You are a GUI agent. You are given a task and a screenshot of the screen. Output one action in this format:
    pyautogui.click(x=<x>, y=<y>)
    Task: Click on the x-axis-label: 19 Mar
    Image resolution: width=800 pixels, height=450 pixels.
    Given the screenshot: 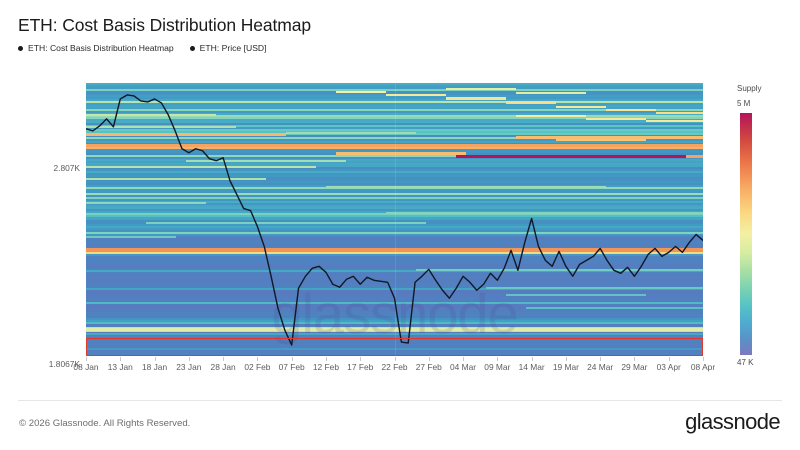 What is the action you would take?
    pyautogui.click(x=565, y=367)
    